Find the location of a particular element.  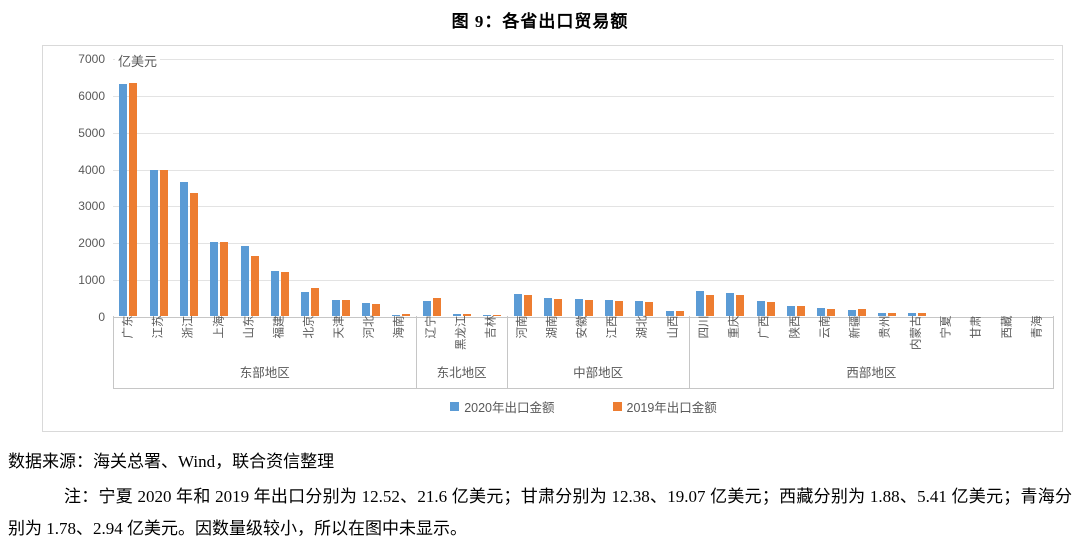

bar-2019-黑龙江 is located at coordinates (467, 314).